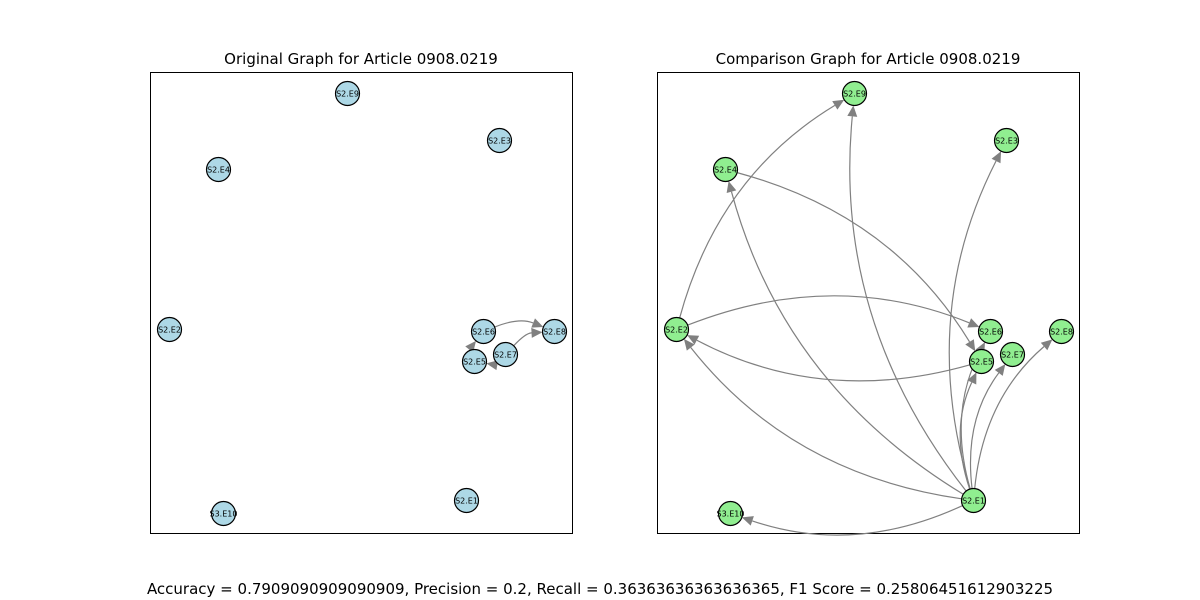 This screenshot has height=600, width=1200. What do you see at coordinates (747, 521) in the screenshot?
I see `edge-s2-e1-to-s3-e10-arrowhead` at bounding box center [747, 521].